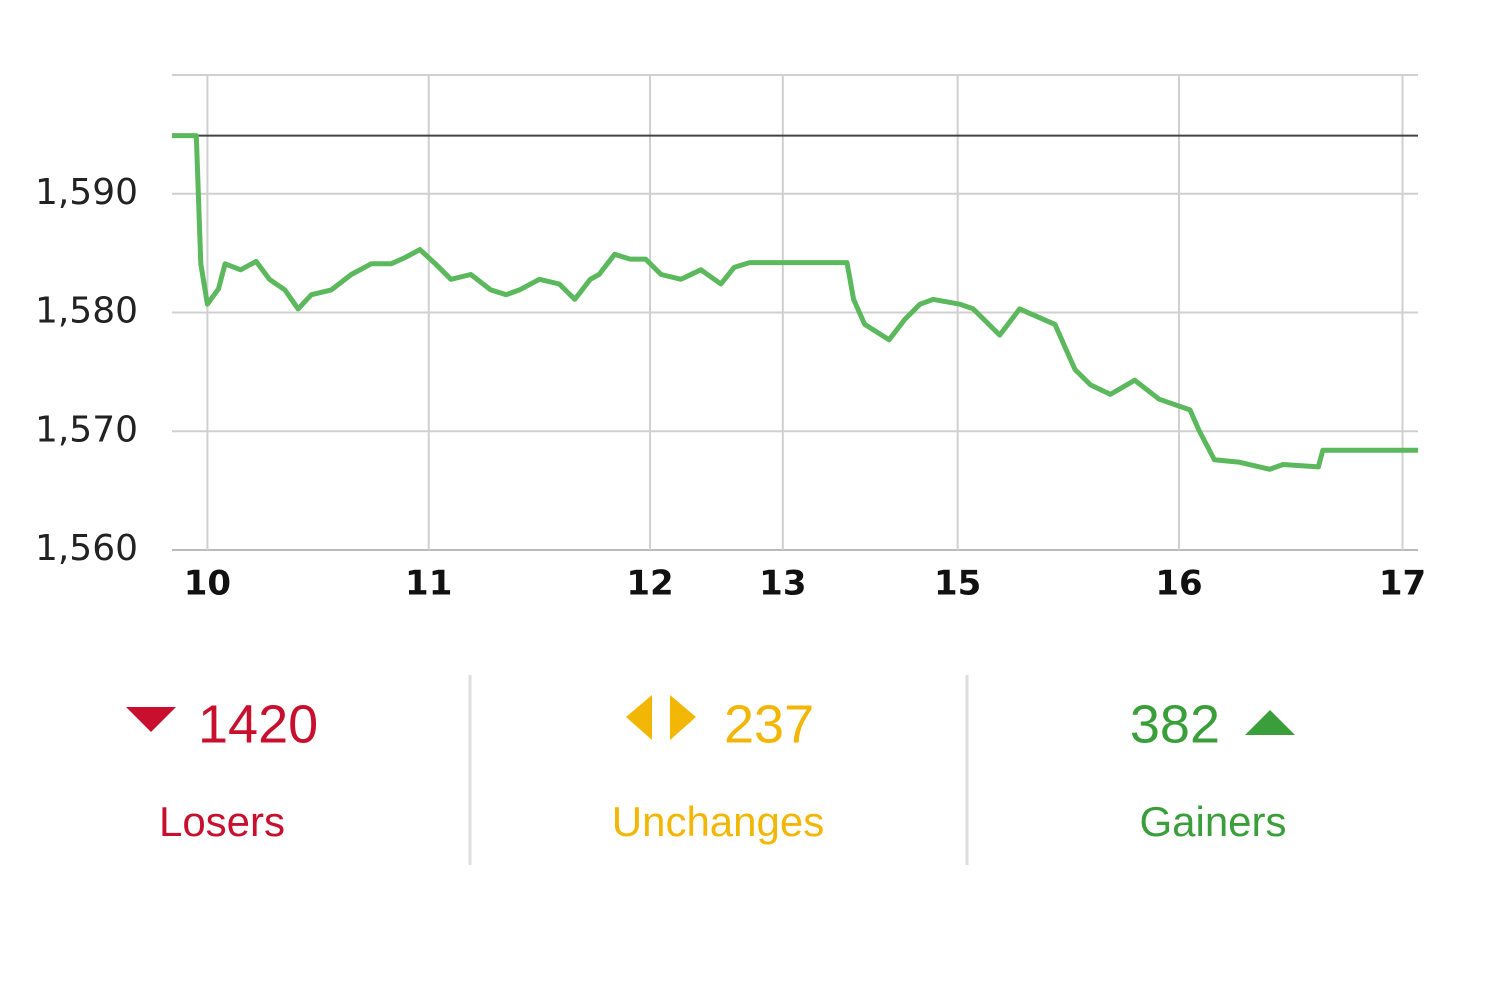 This screenshot has height=999, width=1500. I want to click on x-tick-label: 12, so click(649, 584).